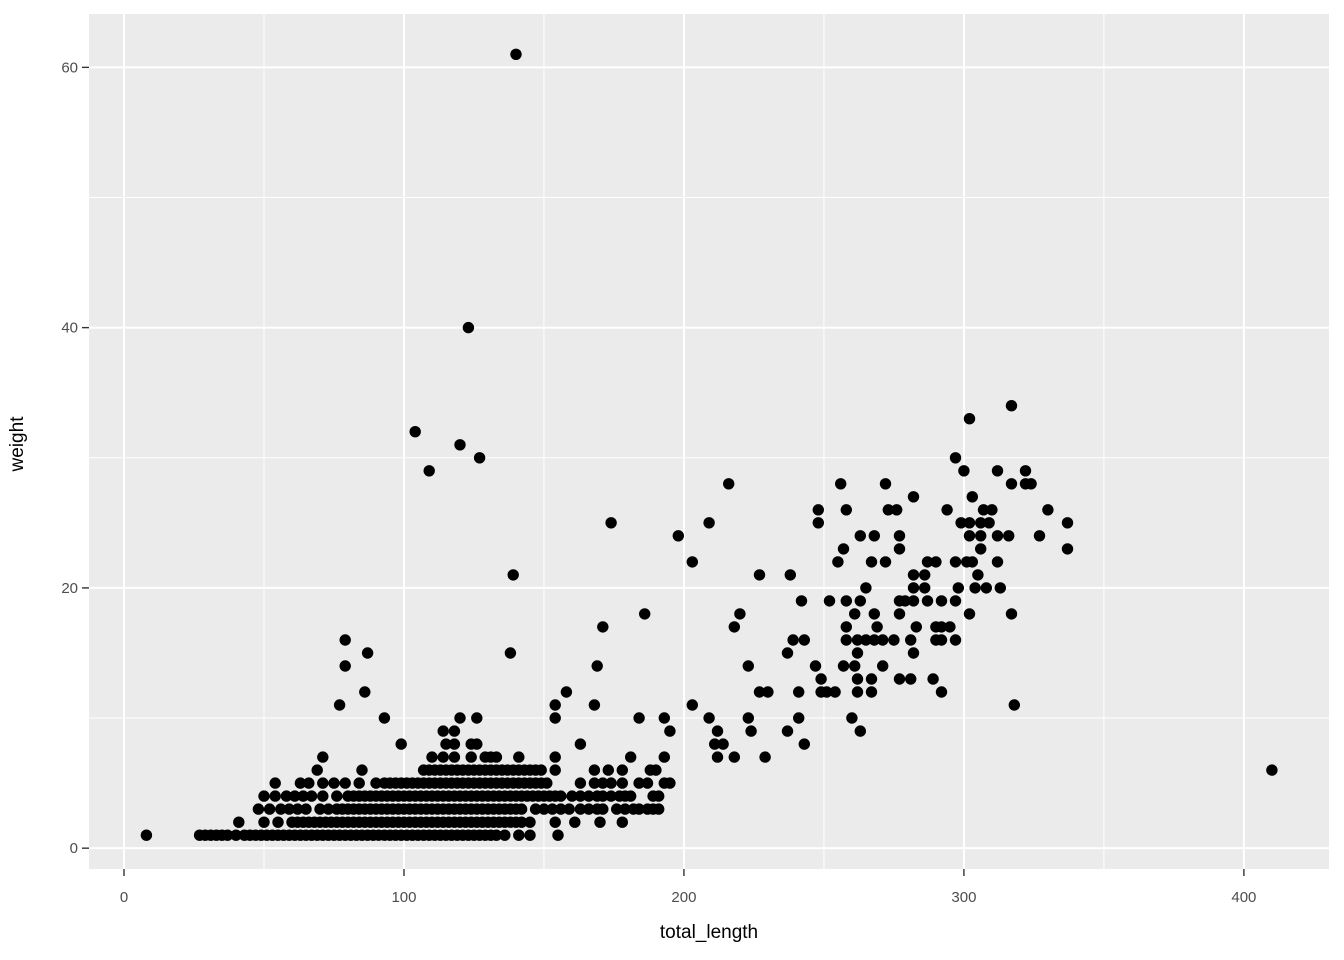 The image size is (1344, 960). What do you see at coordinates (709, 932) in the screenshot?
I see `x-axis-title: total_length` at bounding box center [709, 932].